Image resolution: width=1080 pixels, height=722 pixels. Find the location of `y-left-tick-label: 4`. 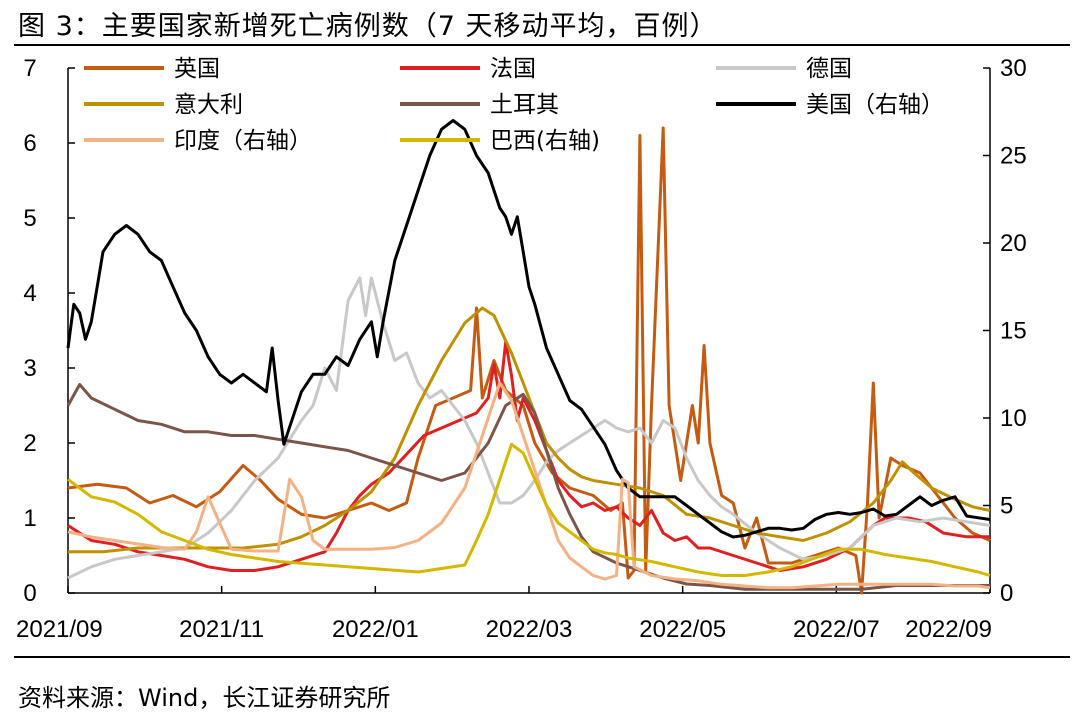

y-left-tick-label: 4 is located at coordinates (29, 293).